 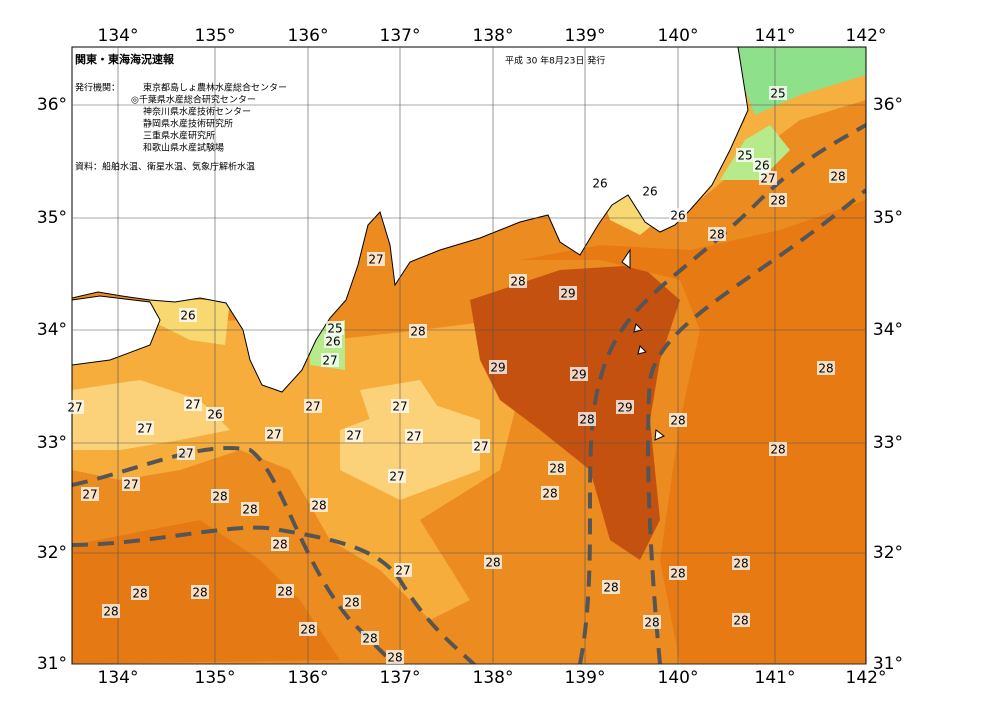 I want to click on issuer: 三重県水産研究所, so click(x=179, y=136).